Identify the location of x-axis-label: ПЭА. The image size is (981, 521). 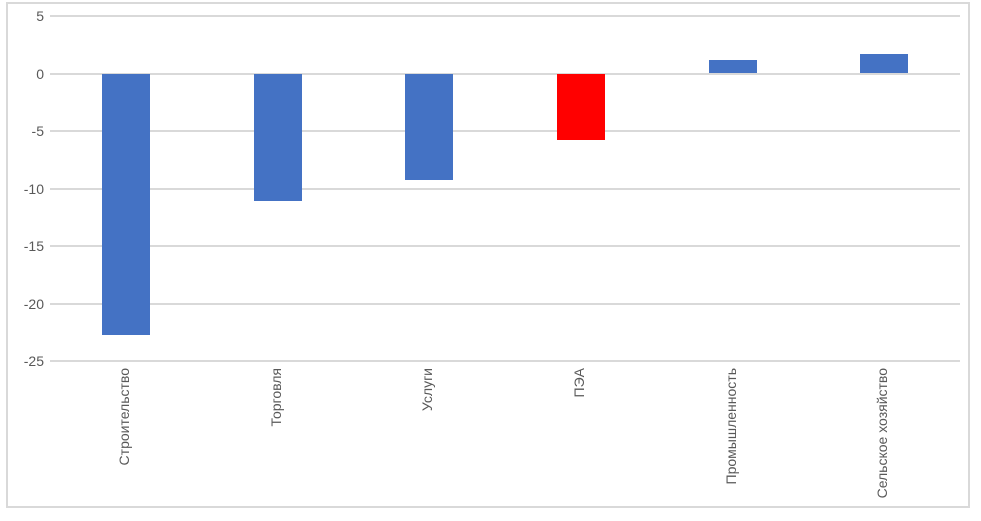
(578, 383).